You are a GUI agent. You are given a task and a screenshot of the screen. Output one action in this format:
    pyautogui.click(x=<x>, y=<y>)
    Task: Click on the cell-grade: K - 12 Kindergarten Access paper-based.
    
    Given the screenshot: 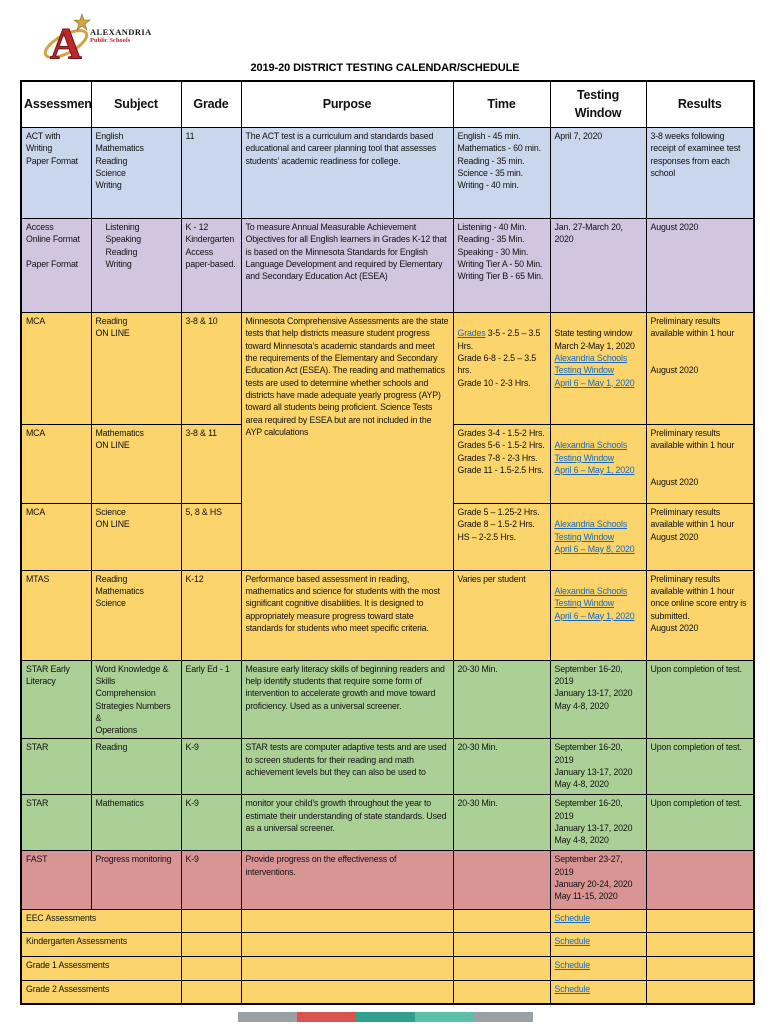 What is the action you would take?
    pyautogui.click(x=211, y=265)
    